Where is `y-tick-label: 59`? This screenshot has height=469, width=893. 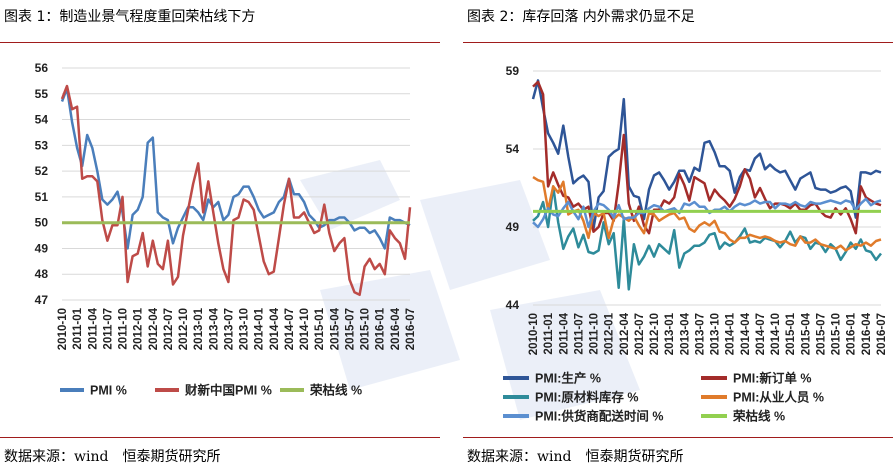 y-tick-label: 59 is located at coordinates (513, 71).